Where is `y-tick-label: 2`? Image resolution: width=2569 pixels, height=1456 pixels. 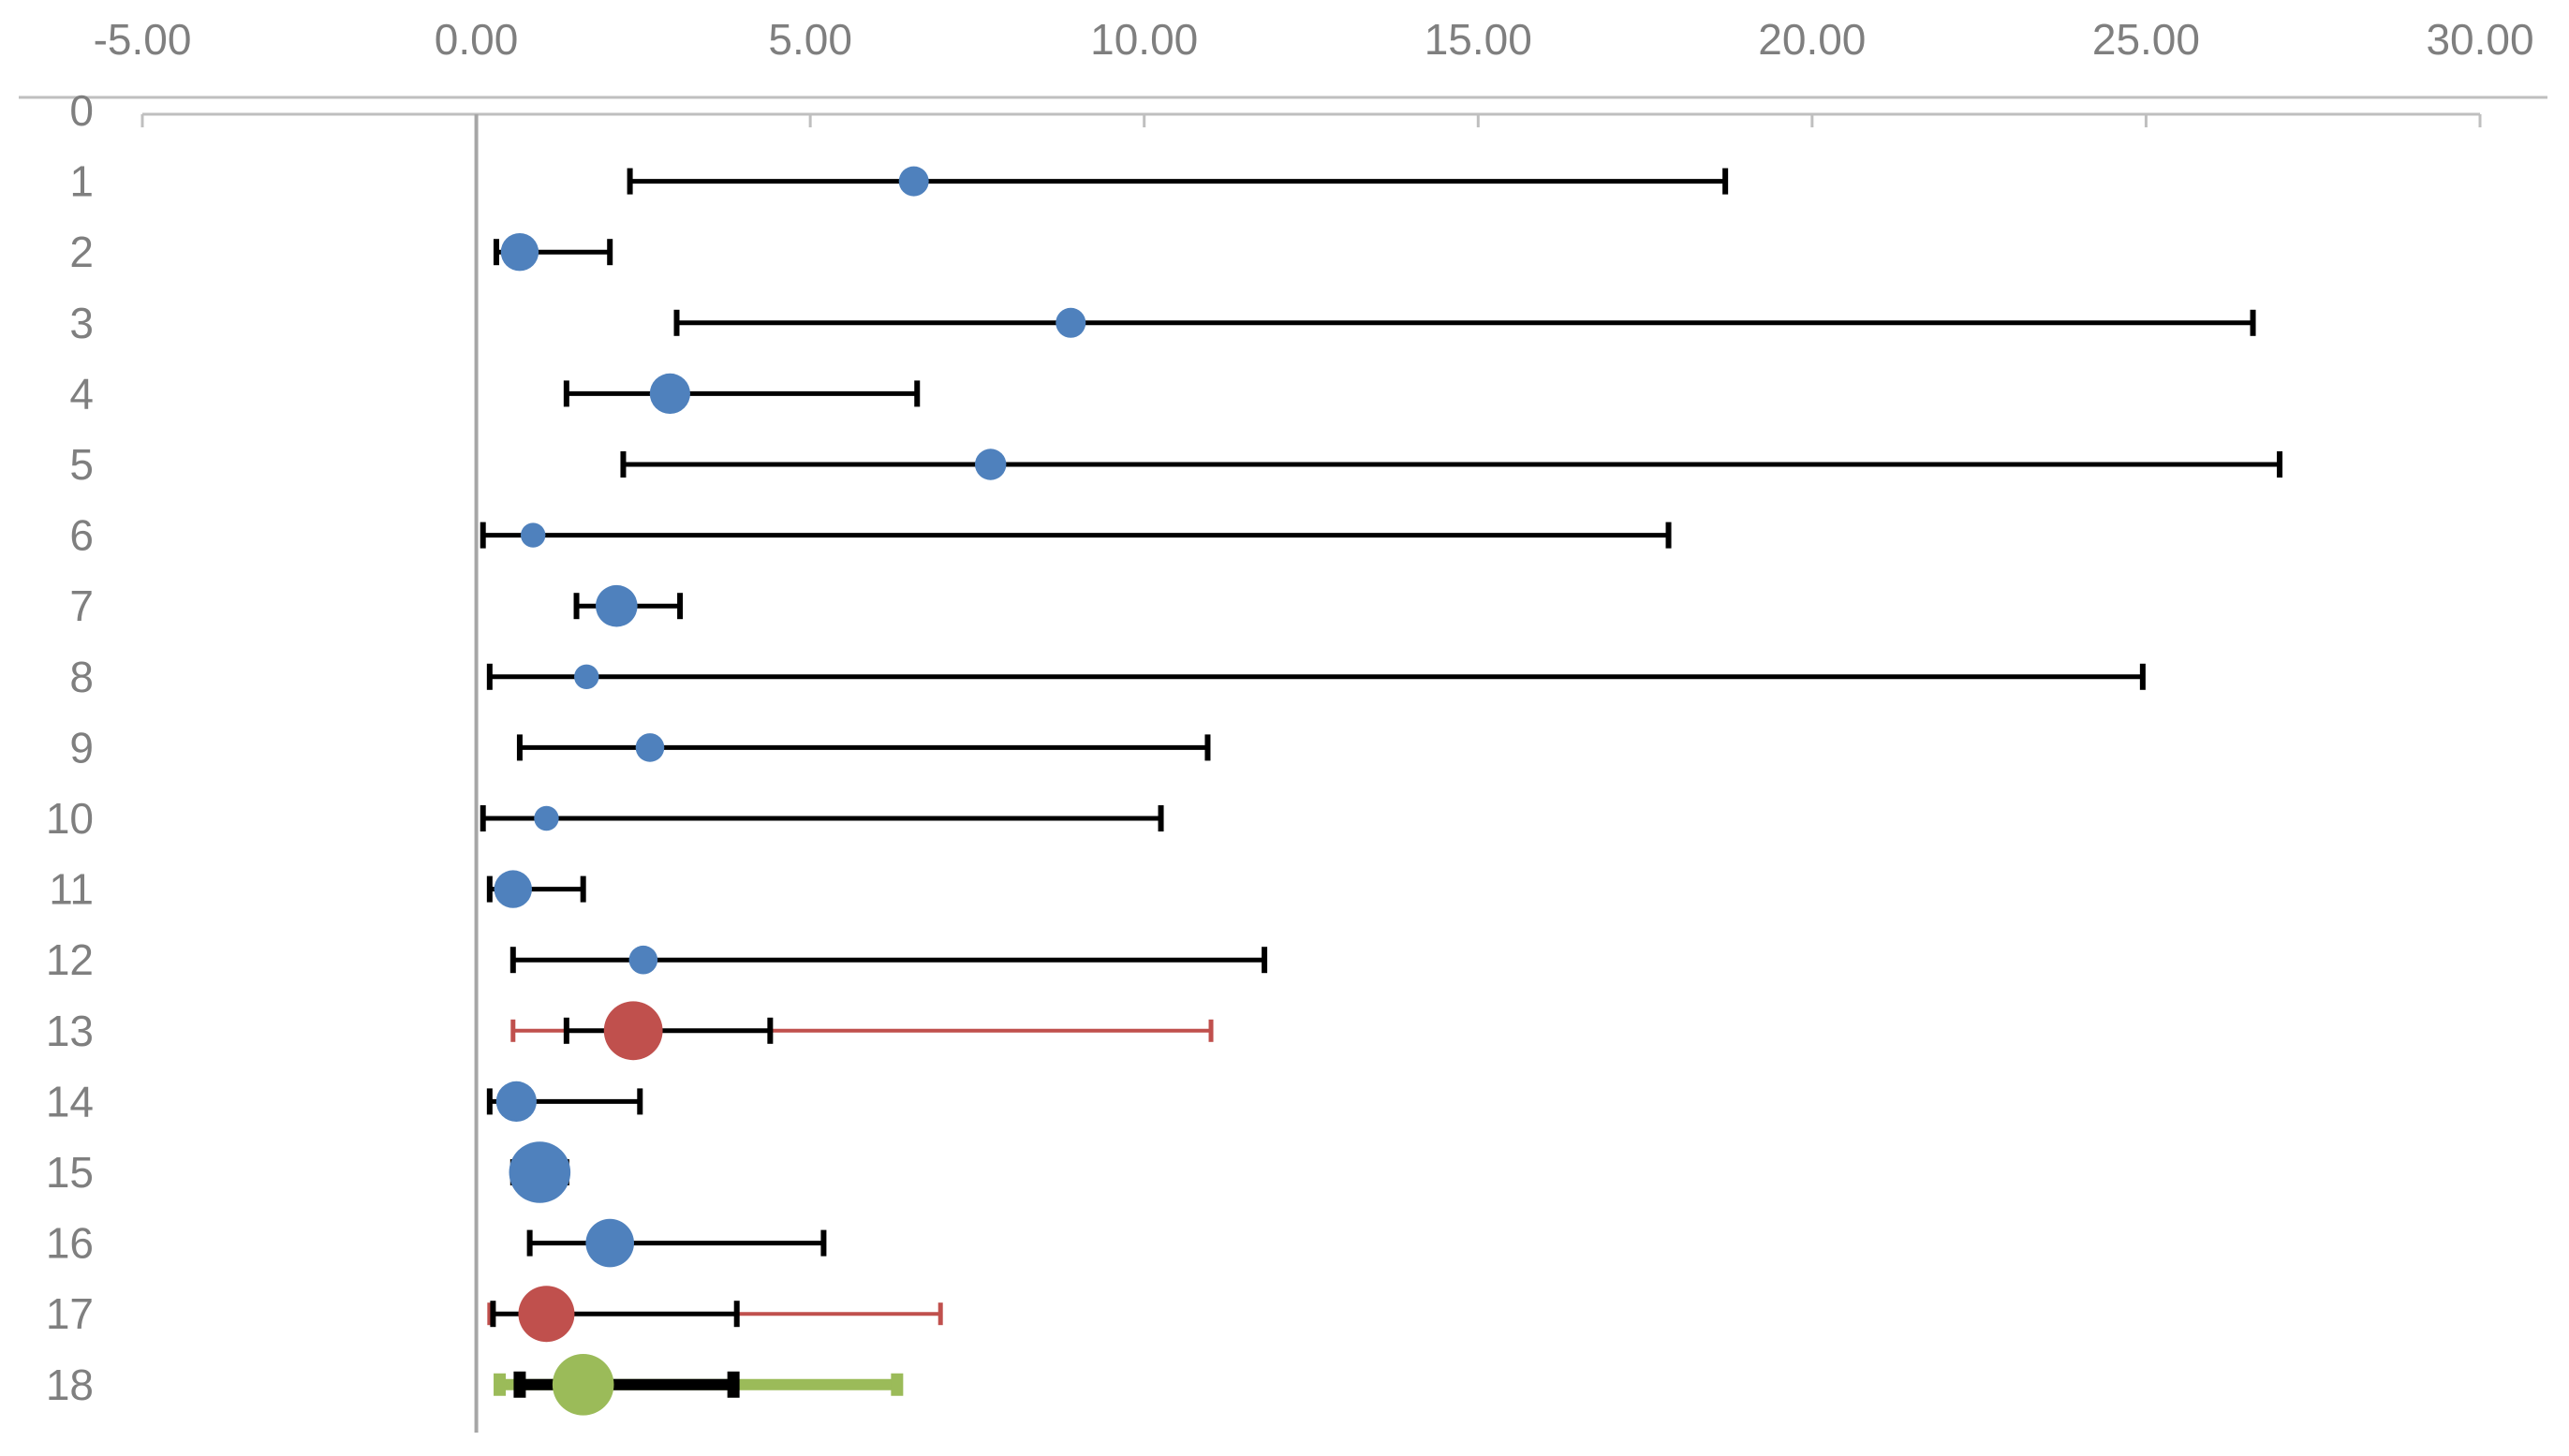 y-tick-label: 2 is located at coordinates (81, 252).